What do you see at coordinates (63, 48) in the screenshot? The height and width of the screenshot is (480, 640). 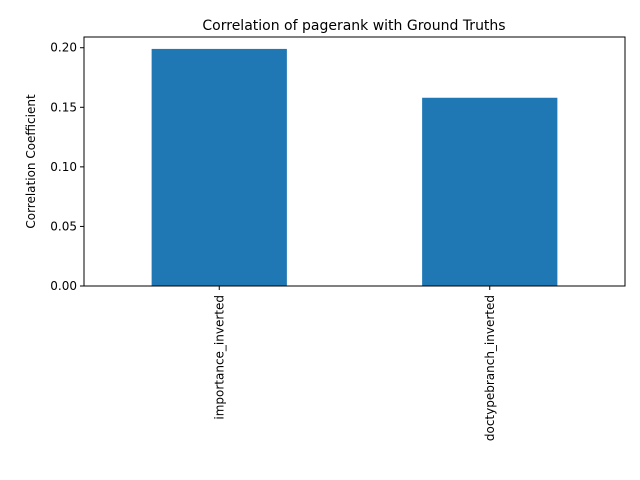 I see `y-tick-label: 0.20` at bounding box center [63, 48].